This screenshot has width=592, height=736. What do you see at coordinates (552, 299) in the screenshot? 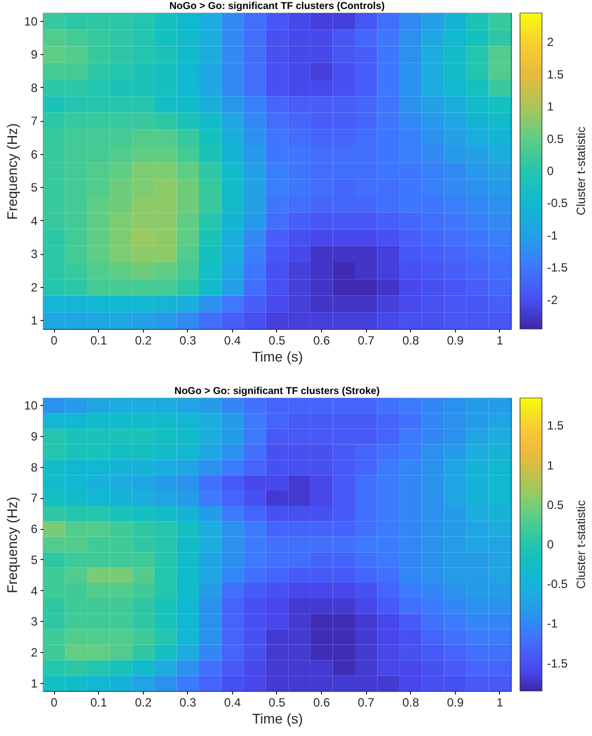
I see `color-bar-label: -2` at bounding box center [552, 299].